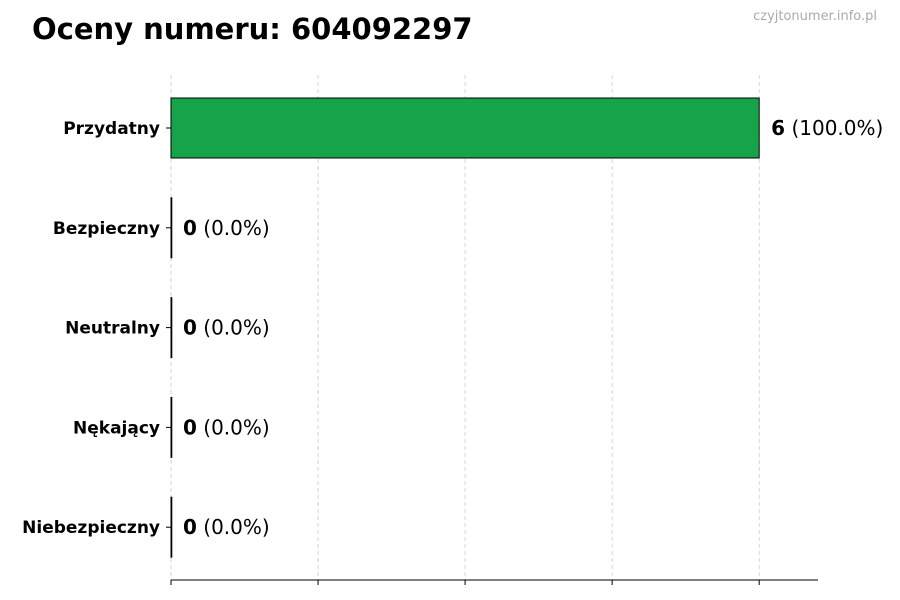 The height and width of the screenshot is (600, 900). Describe the element at coordinates (778, 128) in the screenshot. I see `data-label-count: 6` at that location.